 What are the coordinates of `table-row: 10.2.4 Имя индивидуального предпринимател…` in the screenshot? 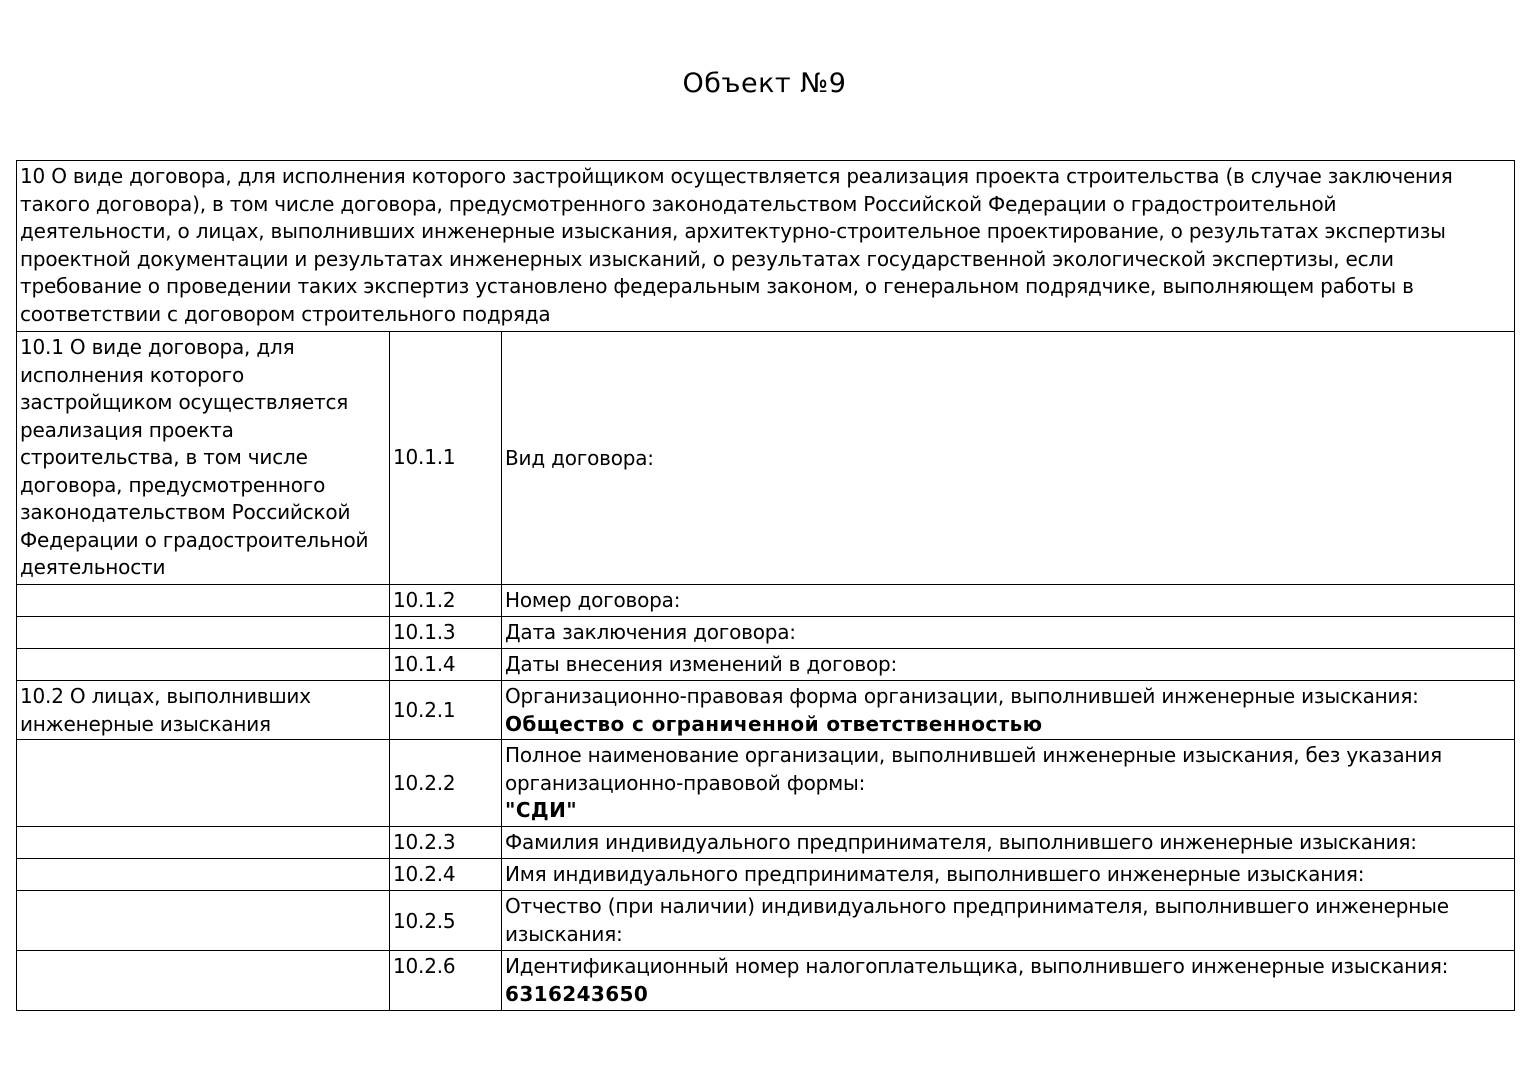 It's located at (765, 874).